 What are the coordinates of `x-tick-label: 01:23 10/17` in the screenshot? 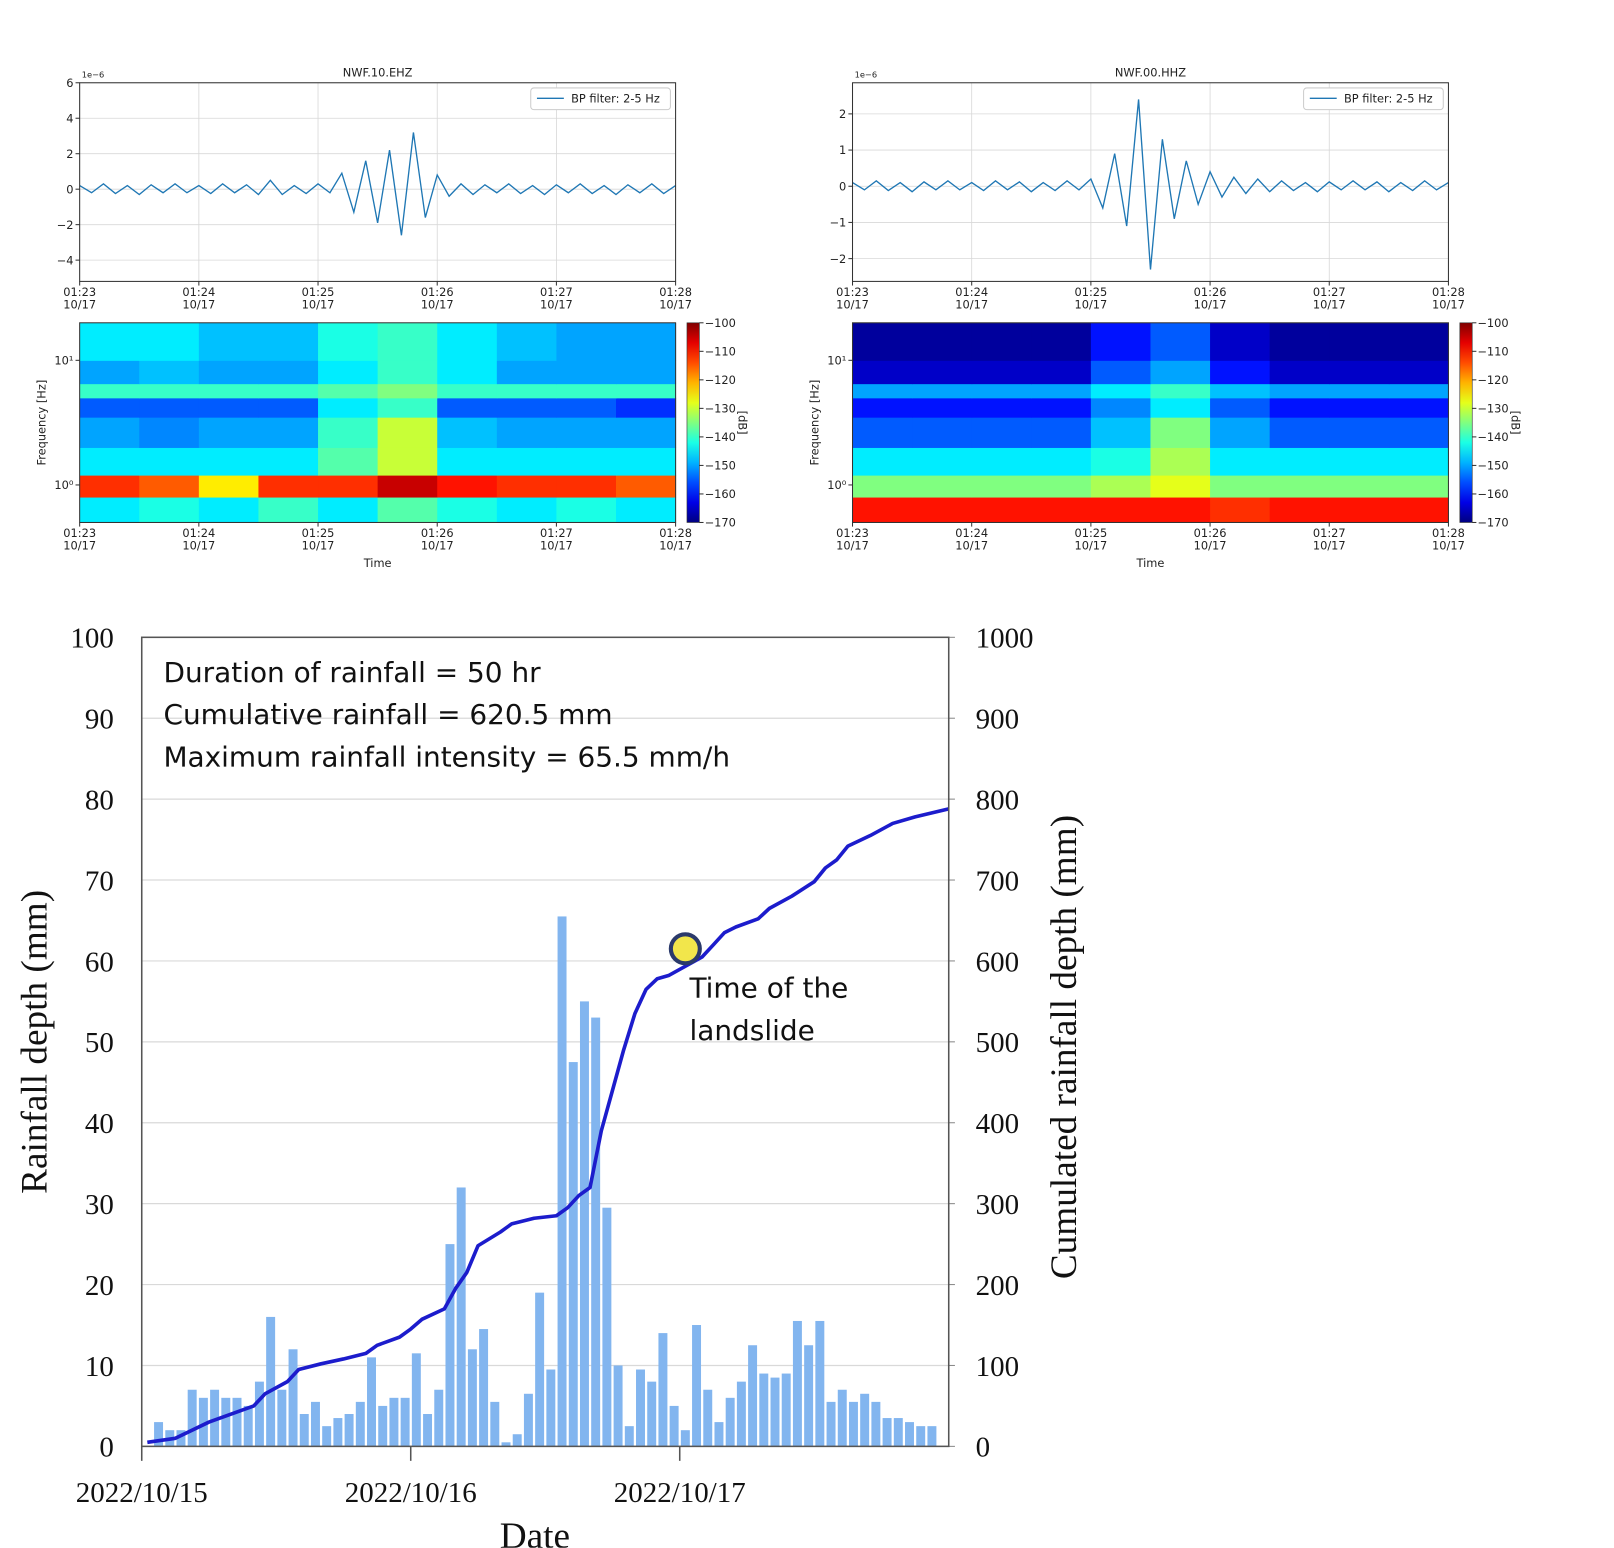 It's located at (852, 539).